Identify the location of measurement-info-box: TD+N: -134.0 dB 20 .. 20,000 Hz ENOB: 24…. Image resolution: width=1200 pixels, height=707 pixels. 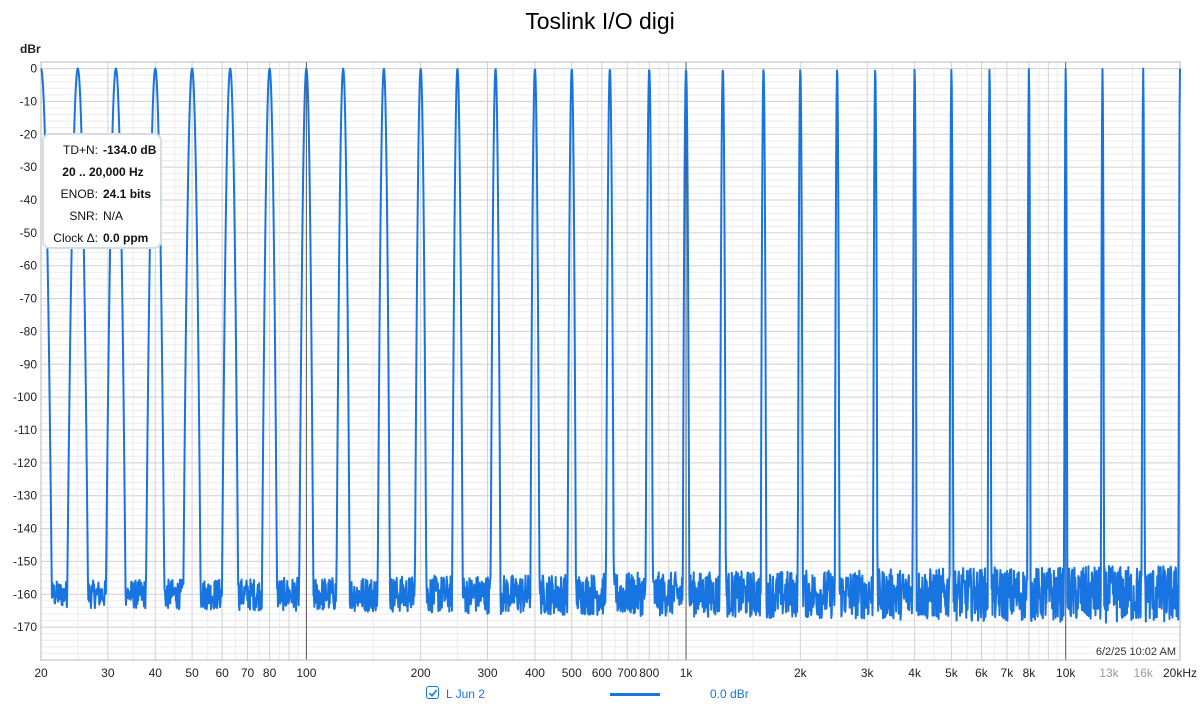
(102, 191).